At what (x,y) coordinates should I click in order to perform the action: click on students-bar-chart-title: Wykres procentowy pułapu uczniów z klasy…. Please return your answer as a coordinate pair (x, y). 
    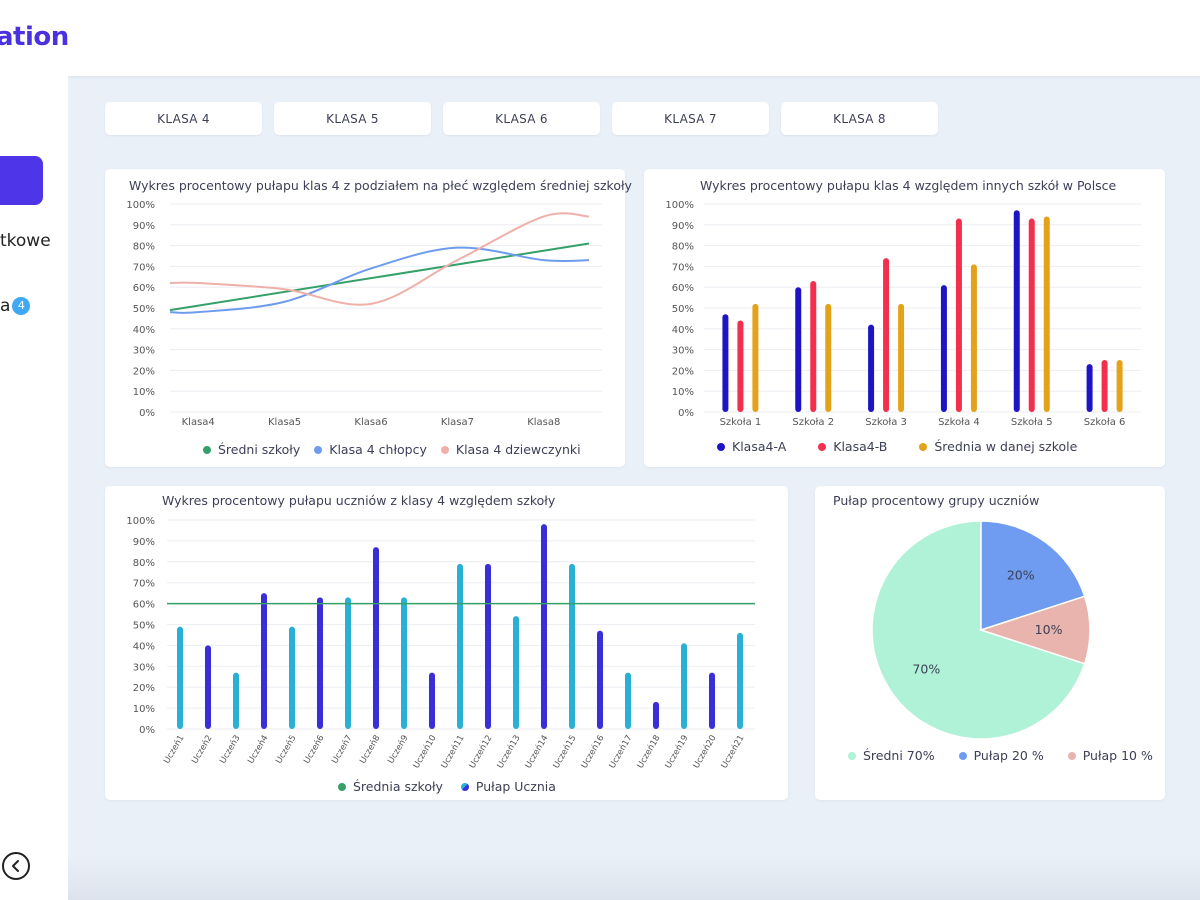
    Looking at the image, I should click on (359, 500).